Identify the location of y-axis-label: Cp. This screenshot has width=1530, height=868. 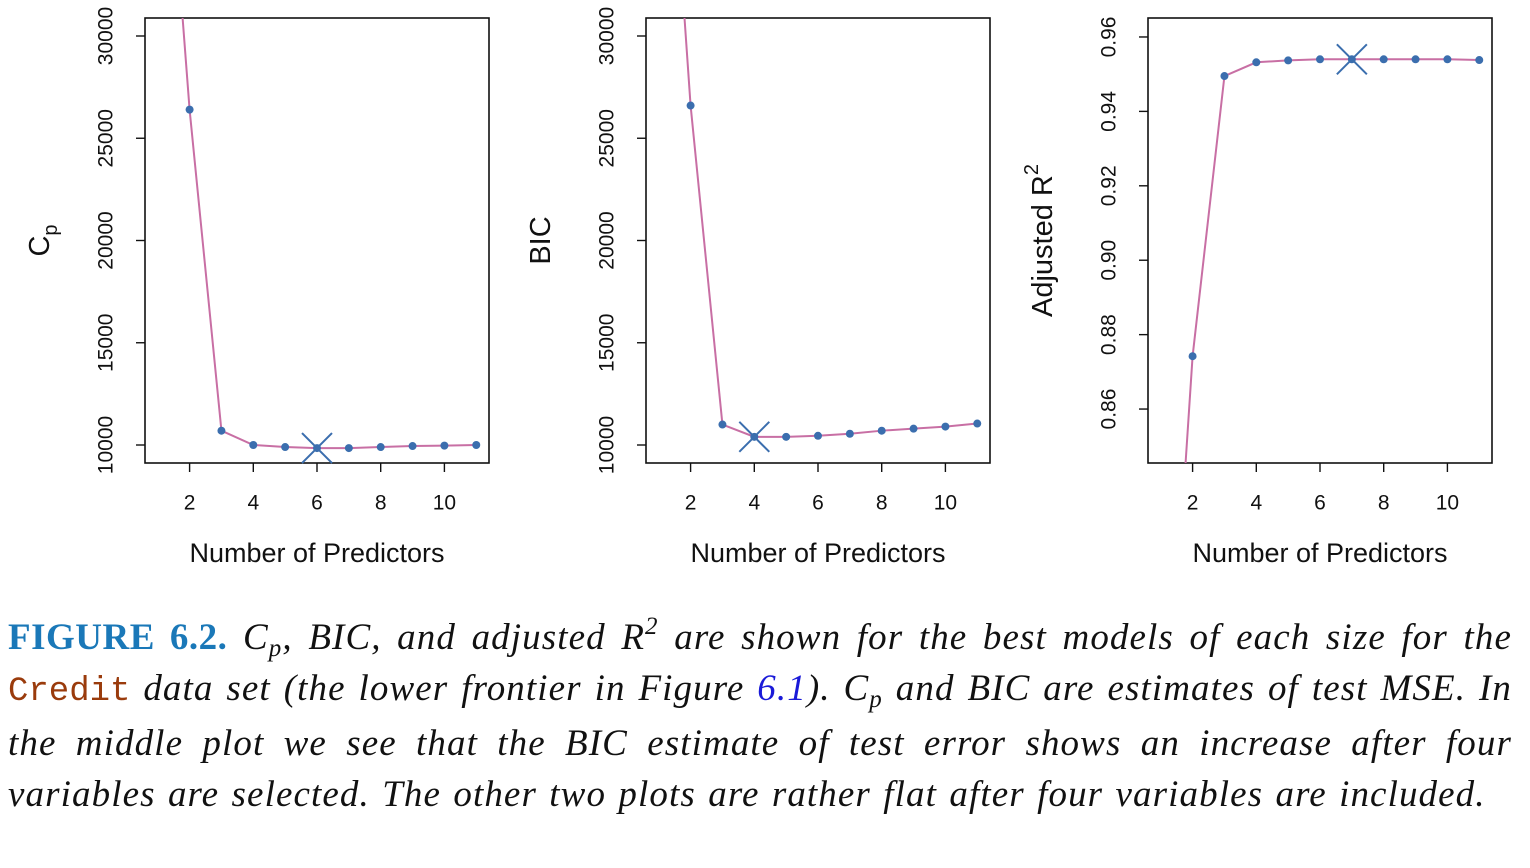
(43, 240).